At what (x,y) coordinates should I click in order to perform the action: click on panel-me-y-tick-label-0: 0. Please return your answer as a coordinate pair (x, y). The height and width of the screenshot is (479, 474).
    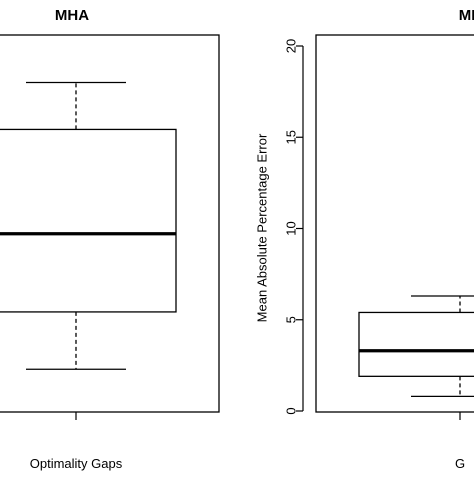
    Looking at the image, I should click on (291, 410).